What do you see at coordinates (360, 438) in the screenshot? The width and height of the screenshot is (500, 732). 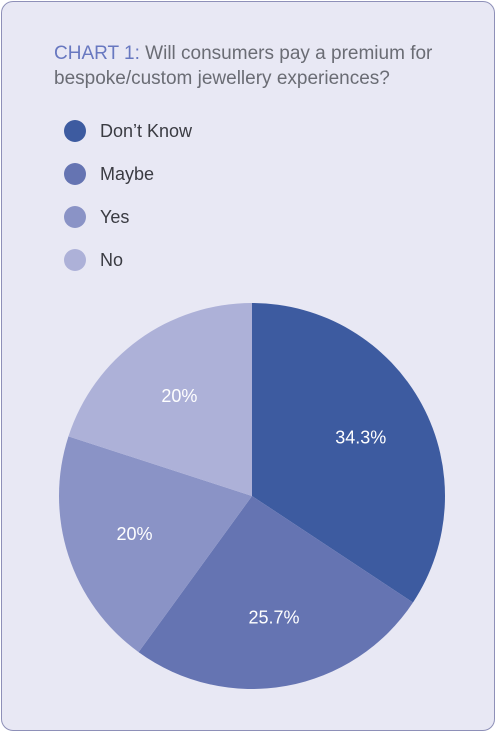 I see `slice-label-dont-know: 34.3%` at bounding box center [360, 438].